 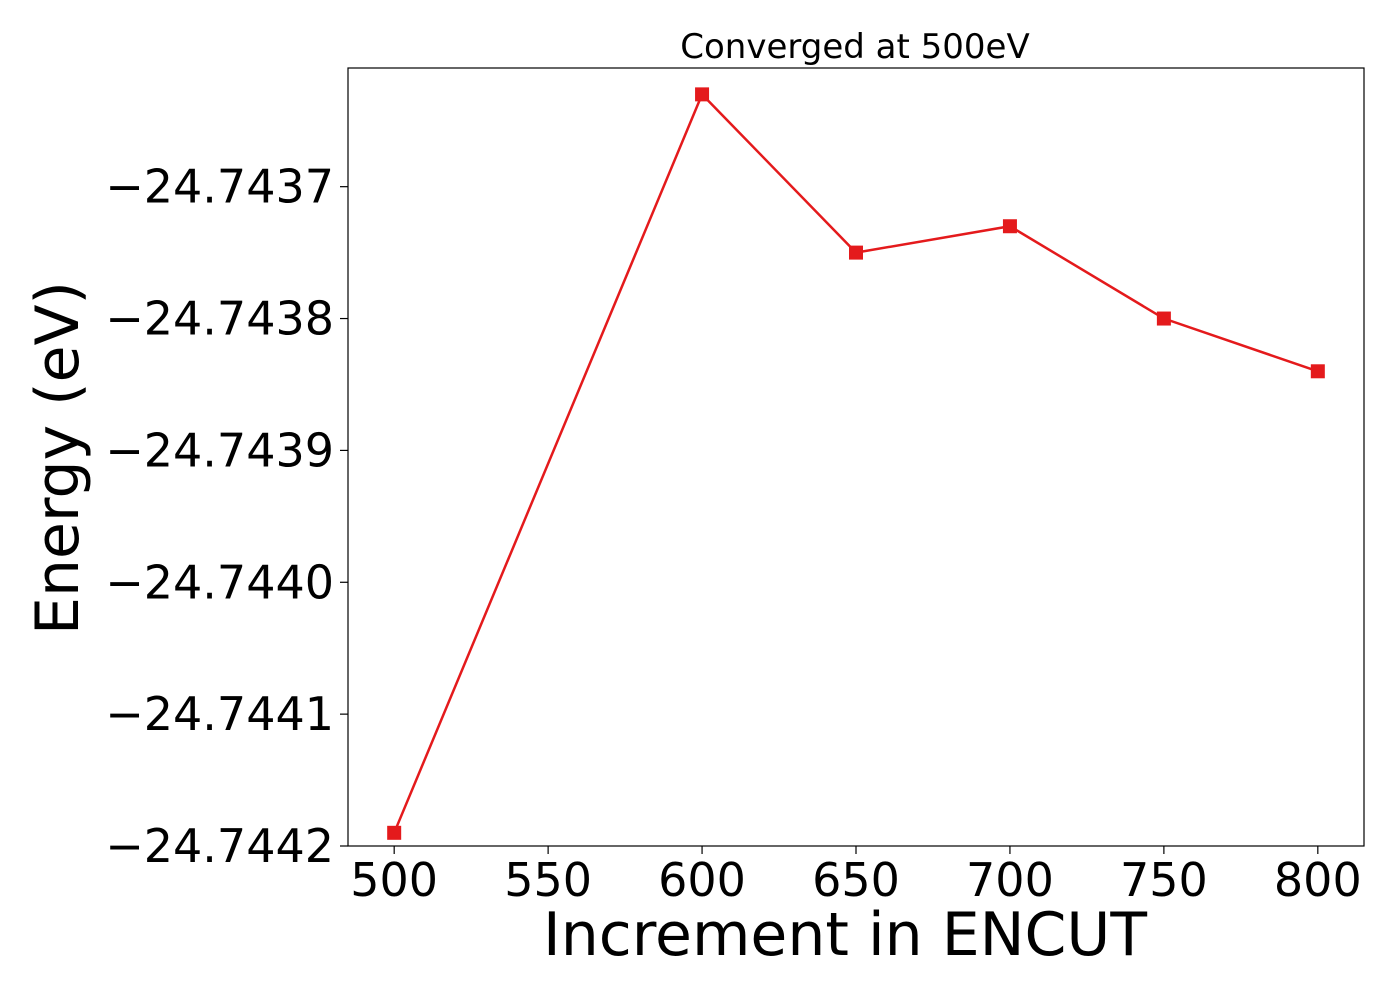 I want to click on y-tick-label: −24.7437, so click(x=219, y=187).